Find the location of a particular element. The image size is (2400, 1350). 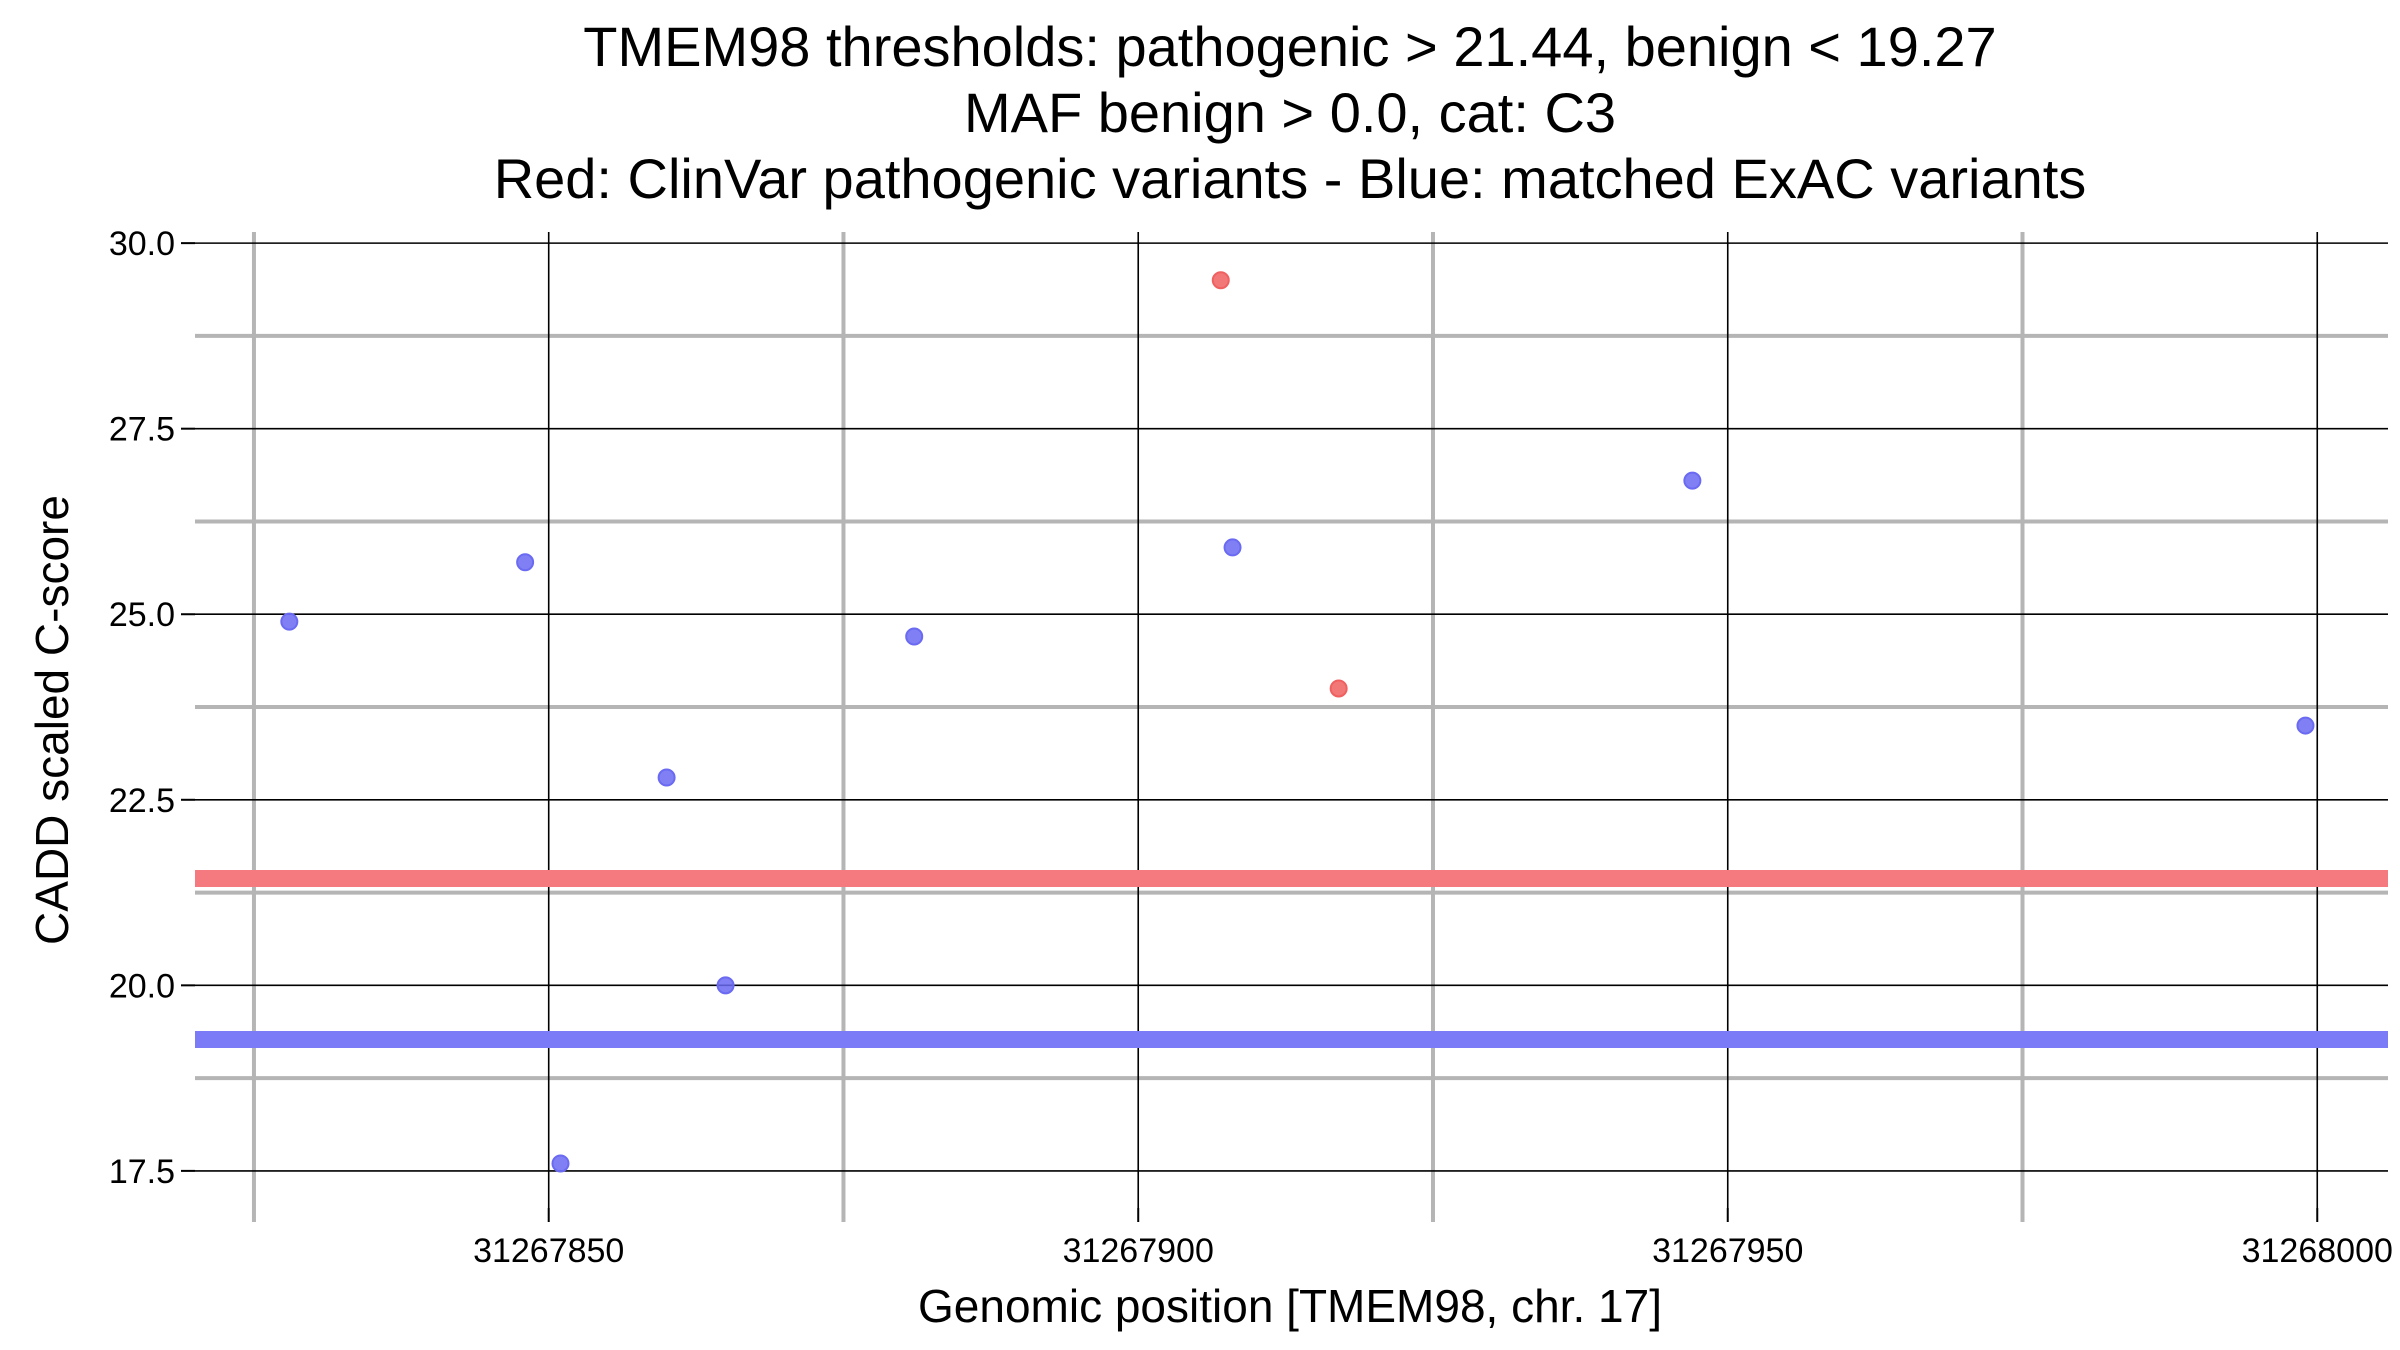

y-axis-title: CADD scaled C-score is located at coordinates (52, 720).